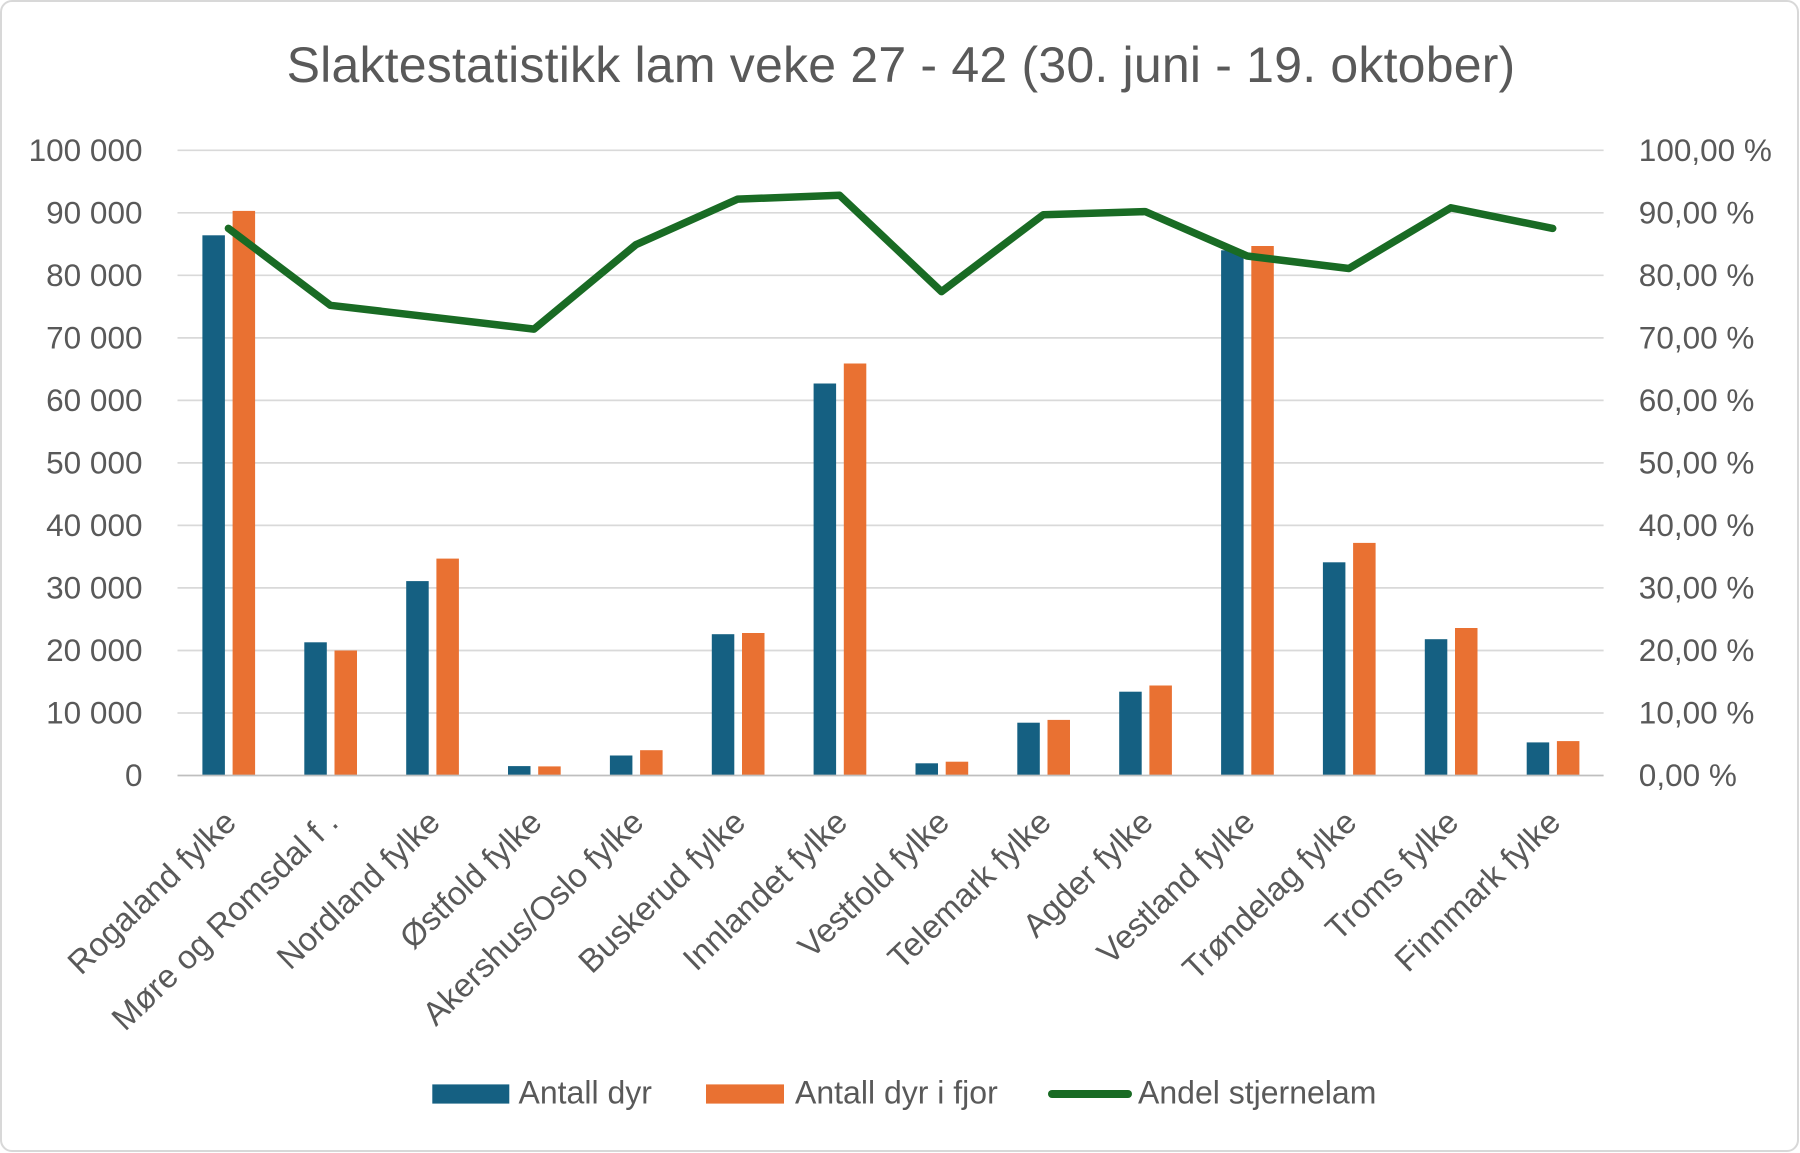 This screenshot has height=1153, width=1800. Describe the element at coordinates (1697, 650) in the screenshot. I see `svg-text: 20,00 %` at that location.